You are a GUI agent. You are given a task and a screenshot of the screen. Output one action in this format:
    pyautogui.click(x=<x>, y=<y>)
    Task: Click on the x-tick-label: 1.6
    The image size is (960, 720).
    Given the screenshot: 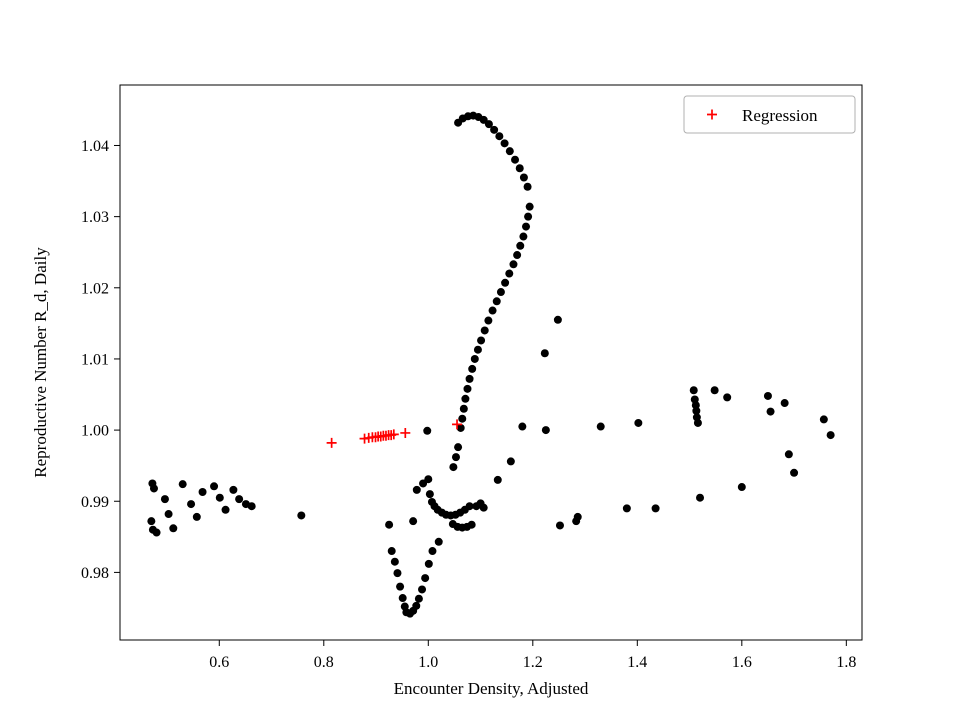 What is the action you would take?
    pyautogui.click(x=742, y=662)
    